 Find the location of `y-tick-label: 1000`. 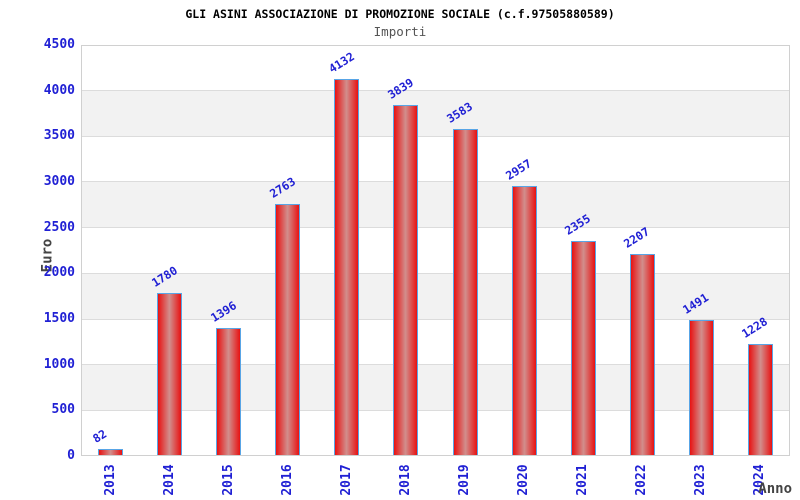

y-tick-label: 1000 is located at coordinates (59, 364).